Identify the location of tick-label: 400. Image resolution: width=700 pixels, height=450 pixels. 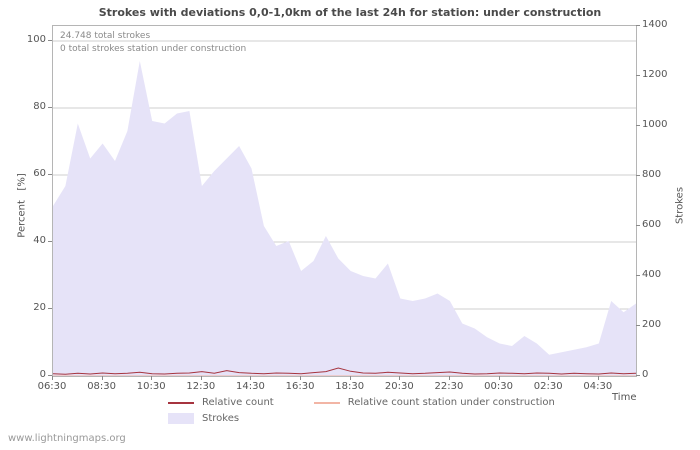
(652, 274).